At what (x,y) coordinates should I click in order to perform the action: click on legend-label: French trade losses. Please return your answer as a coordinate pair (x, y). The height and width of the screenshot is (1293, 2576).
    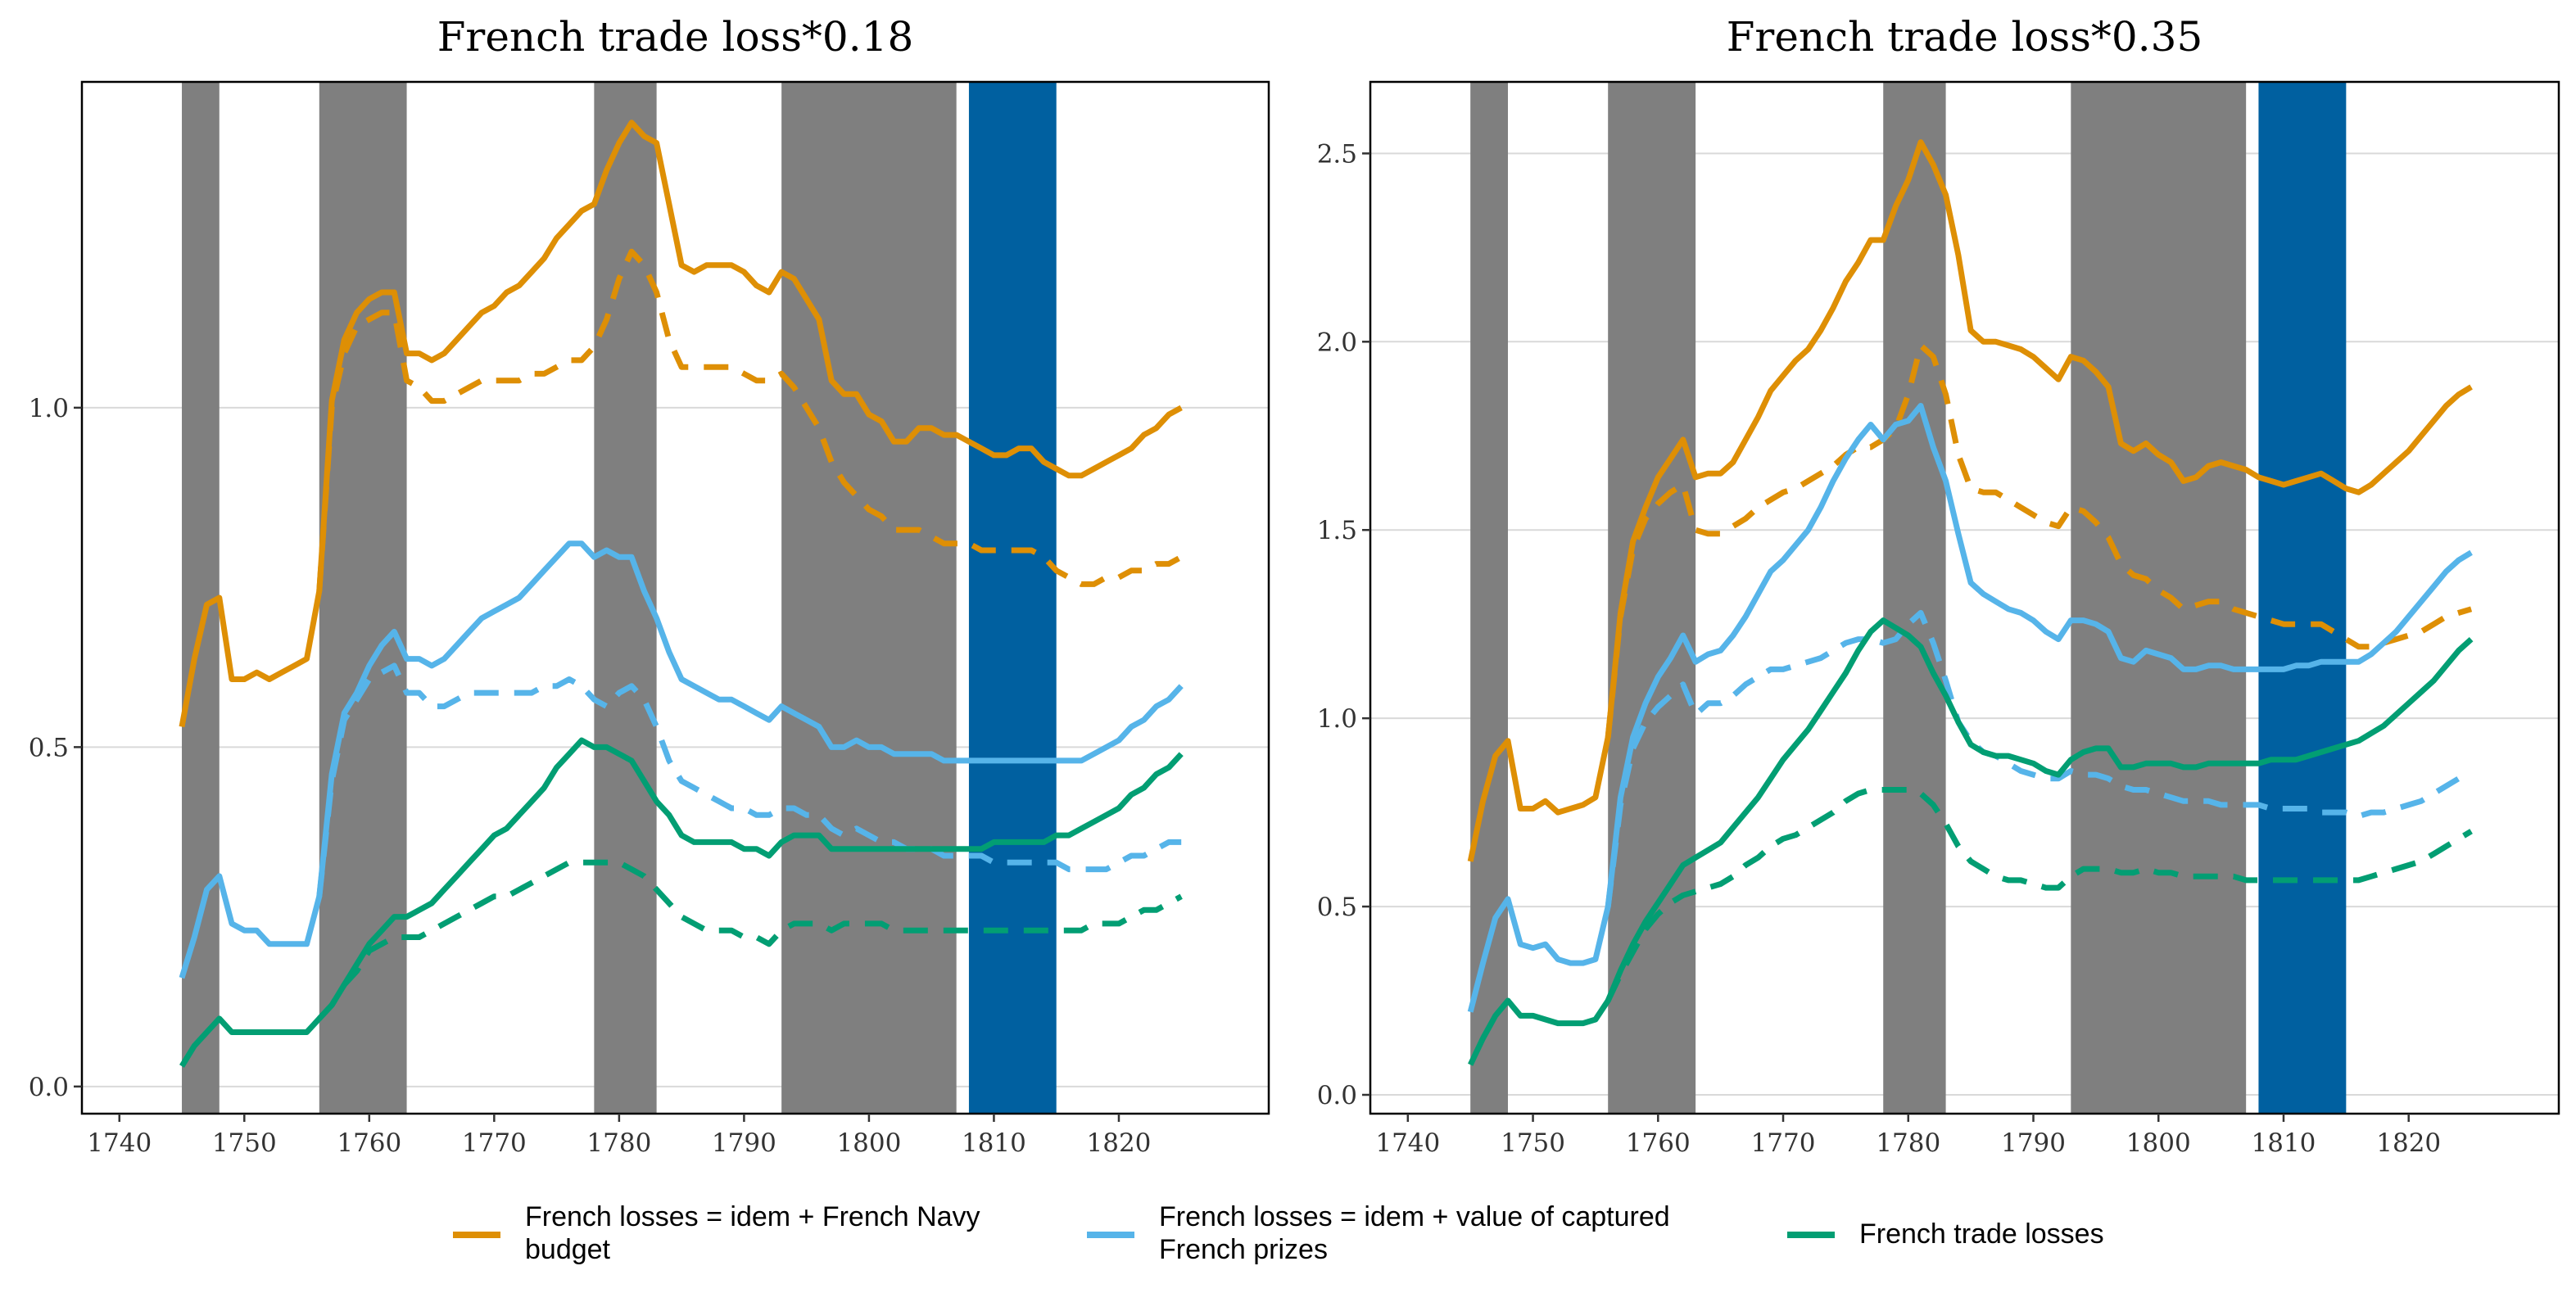
    Looking at the image, I should click on (1981, 1234).